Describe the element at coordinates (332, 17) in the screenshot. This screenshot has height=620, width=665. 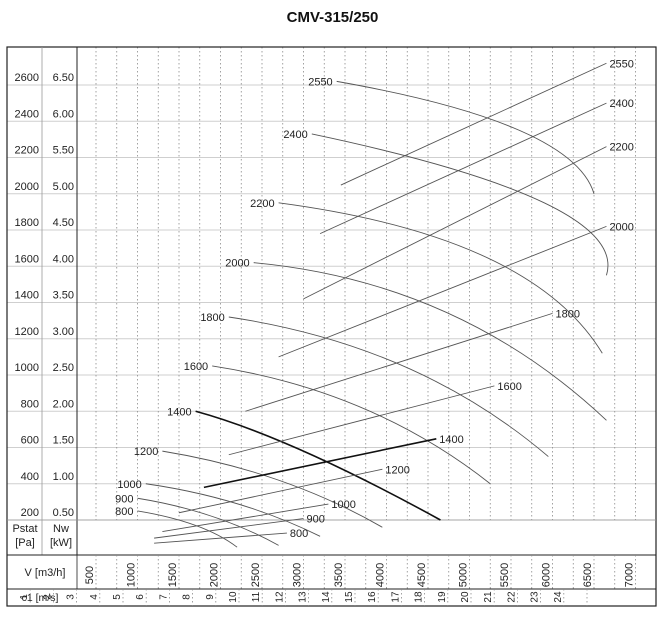
I see `chart-title: CMV-315/250` at that location.